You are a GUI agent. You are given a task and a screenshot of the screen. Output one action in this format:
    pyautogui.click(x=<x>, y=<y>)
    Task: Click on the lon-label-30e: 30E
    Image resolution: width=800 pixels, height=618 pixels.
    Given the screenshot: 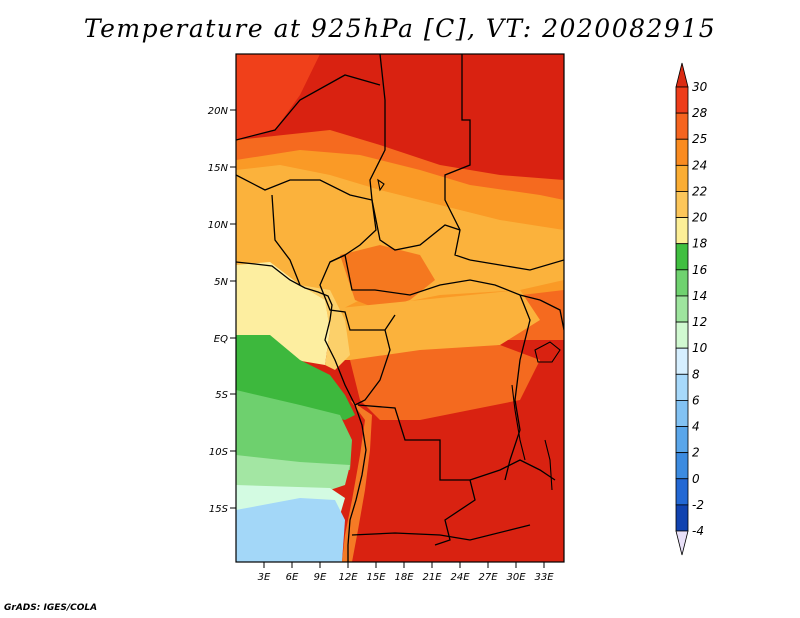 What is the action you would take?
    pyautogui.click(x=516, y=577)
    